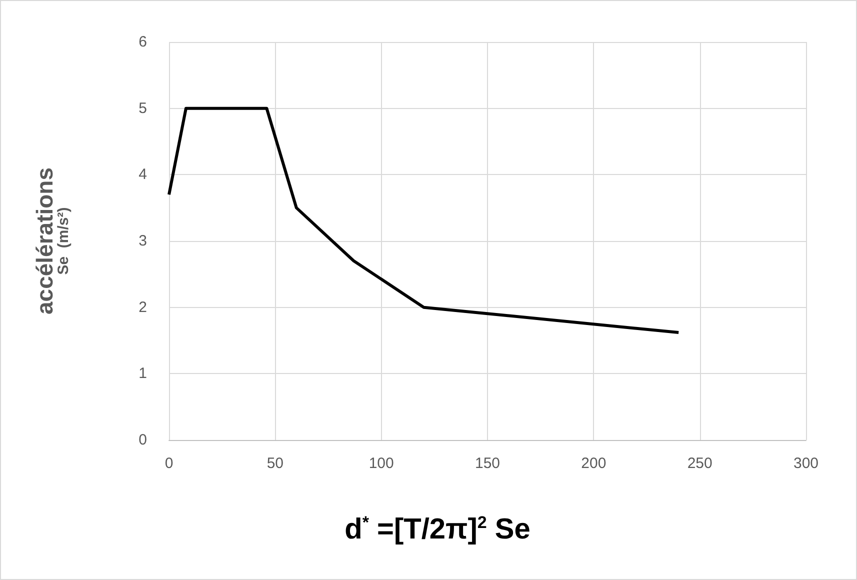 The width and height of the screenshot is (857, 580). Describe the element at coordinates (699, 463) in the screenshot. I see `x-tick-label: 250` at that location.